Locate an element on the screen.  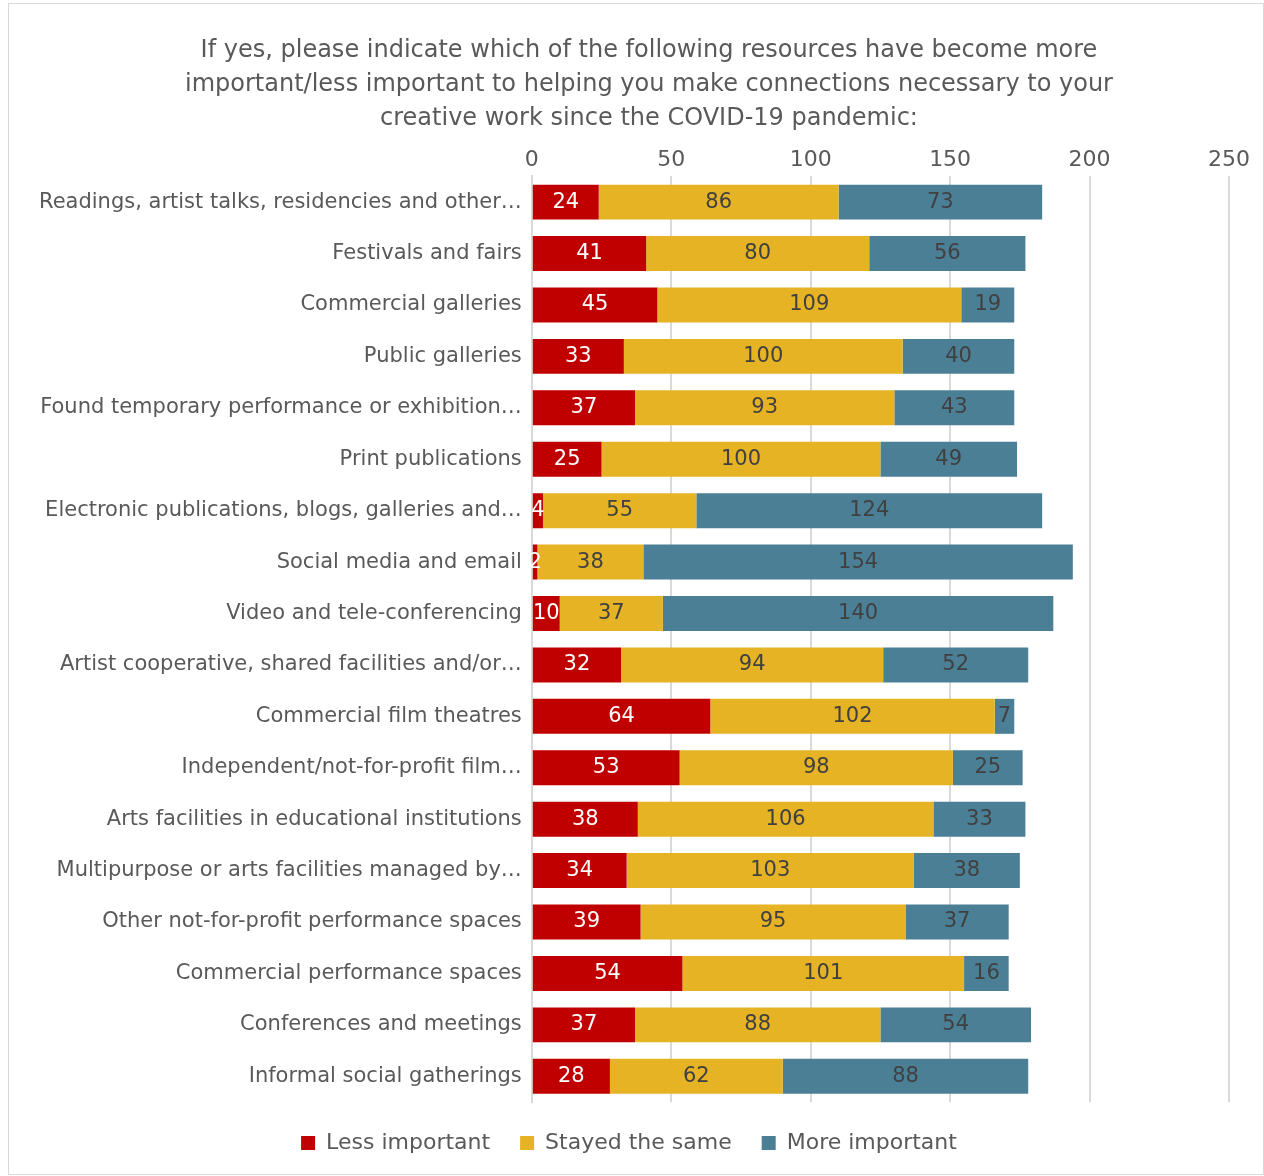
y-tick-label: Commercial performance spaces is located at coordinates (348, 971).